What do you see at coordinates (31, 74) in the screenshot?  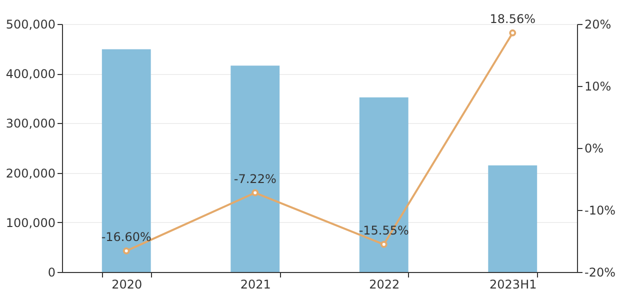 I see `y-tick-label: 400,000` at bounding box center [31, 74].